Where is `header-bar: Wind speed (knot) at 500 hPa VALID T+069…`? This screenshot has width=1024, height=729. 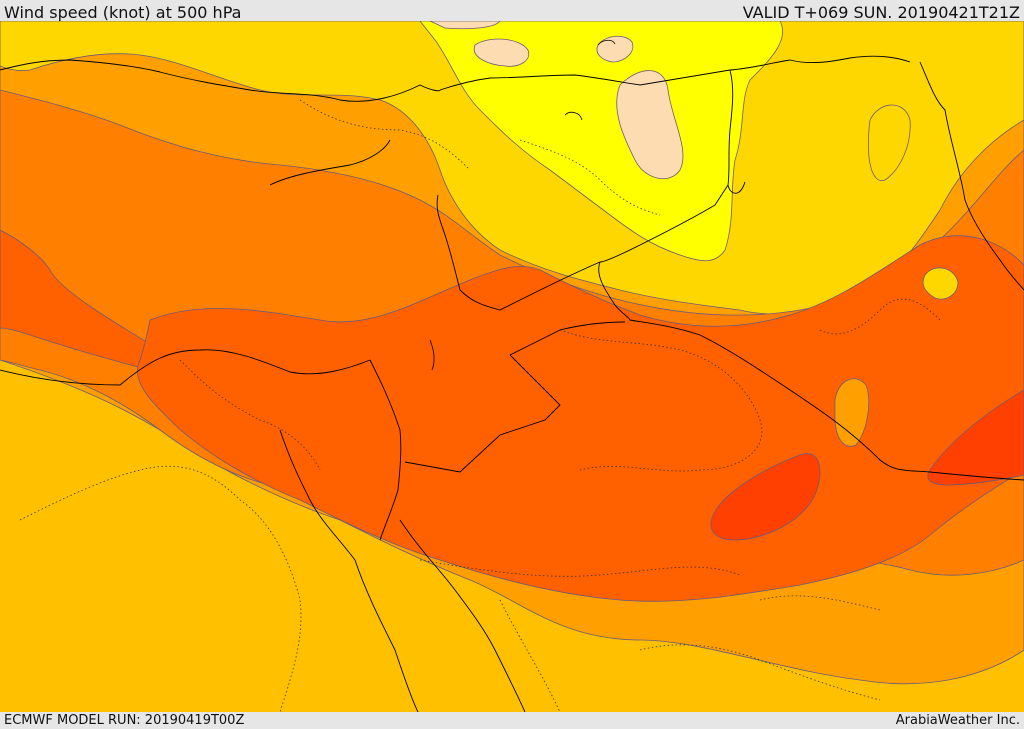 header-bar: Wind speed (knot) at 500 hPa VALID T+069… is located at coordinates (512, 11).